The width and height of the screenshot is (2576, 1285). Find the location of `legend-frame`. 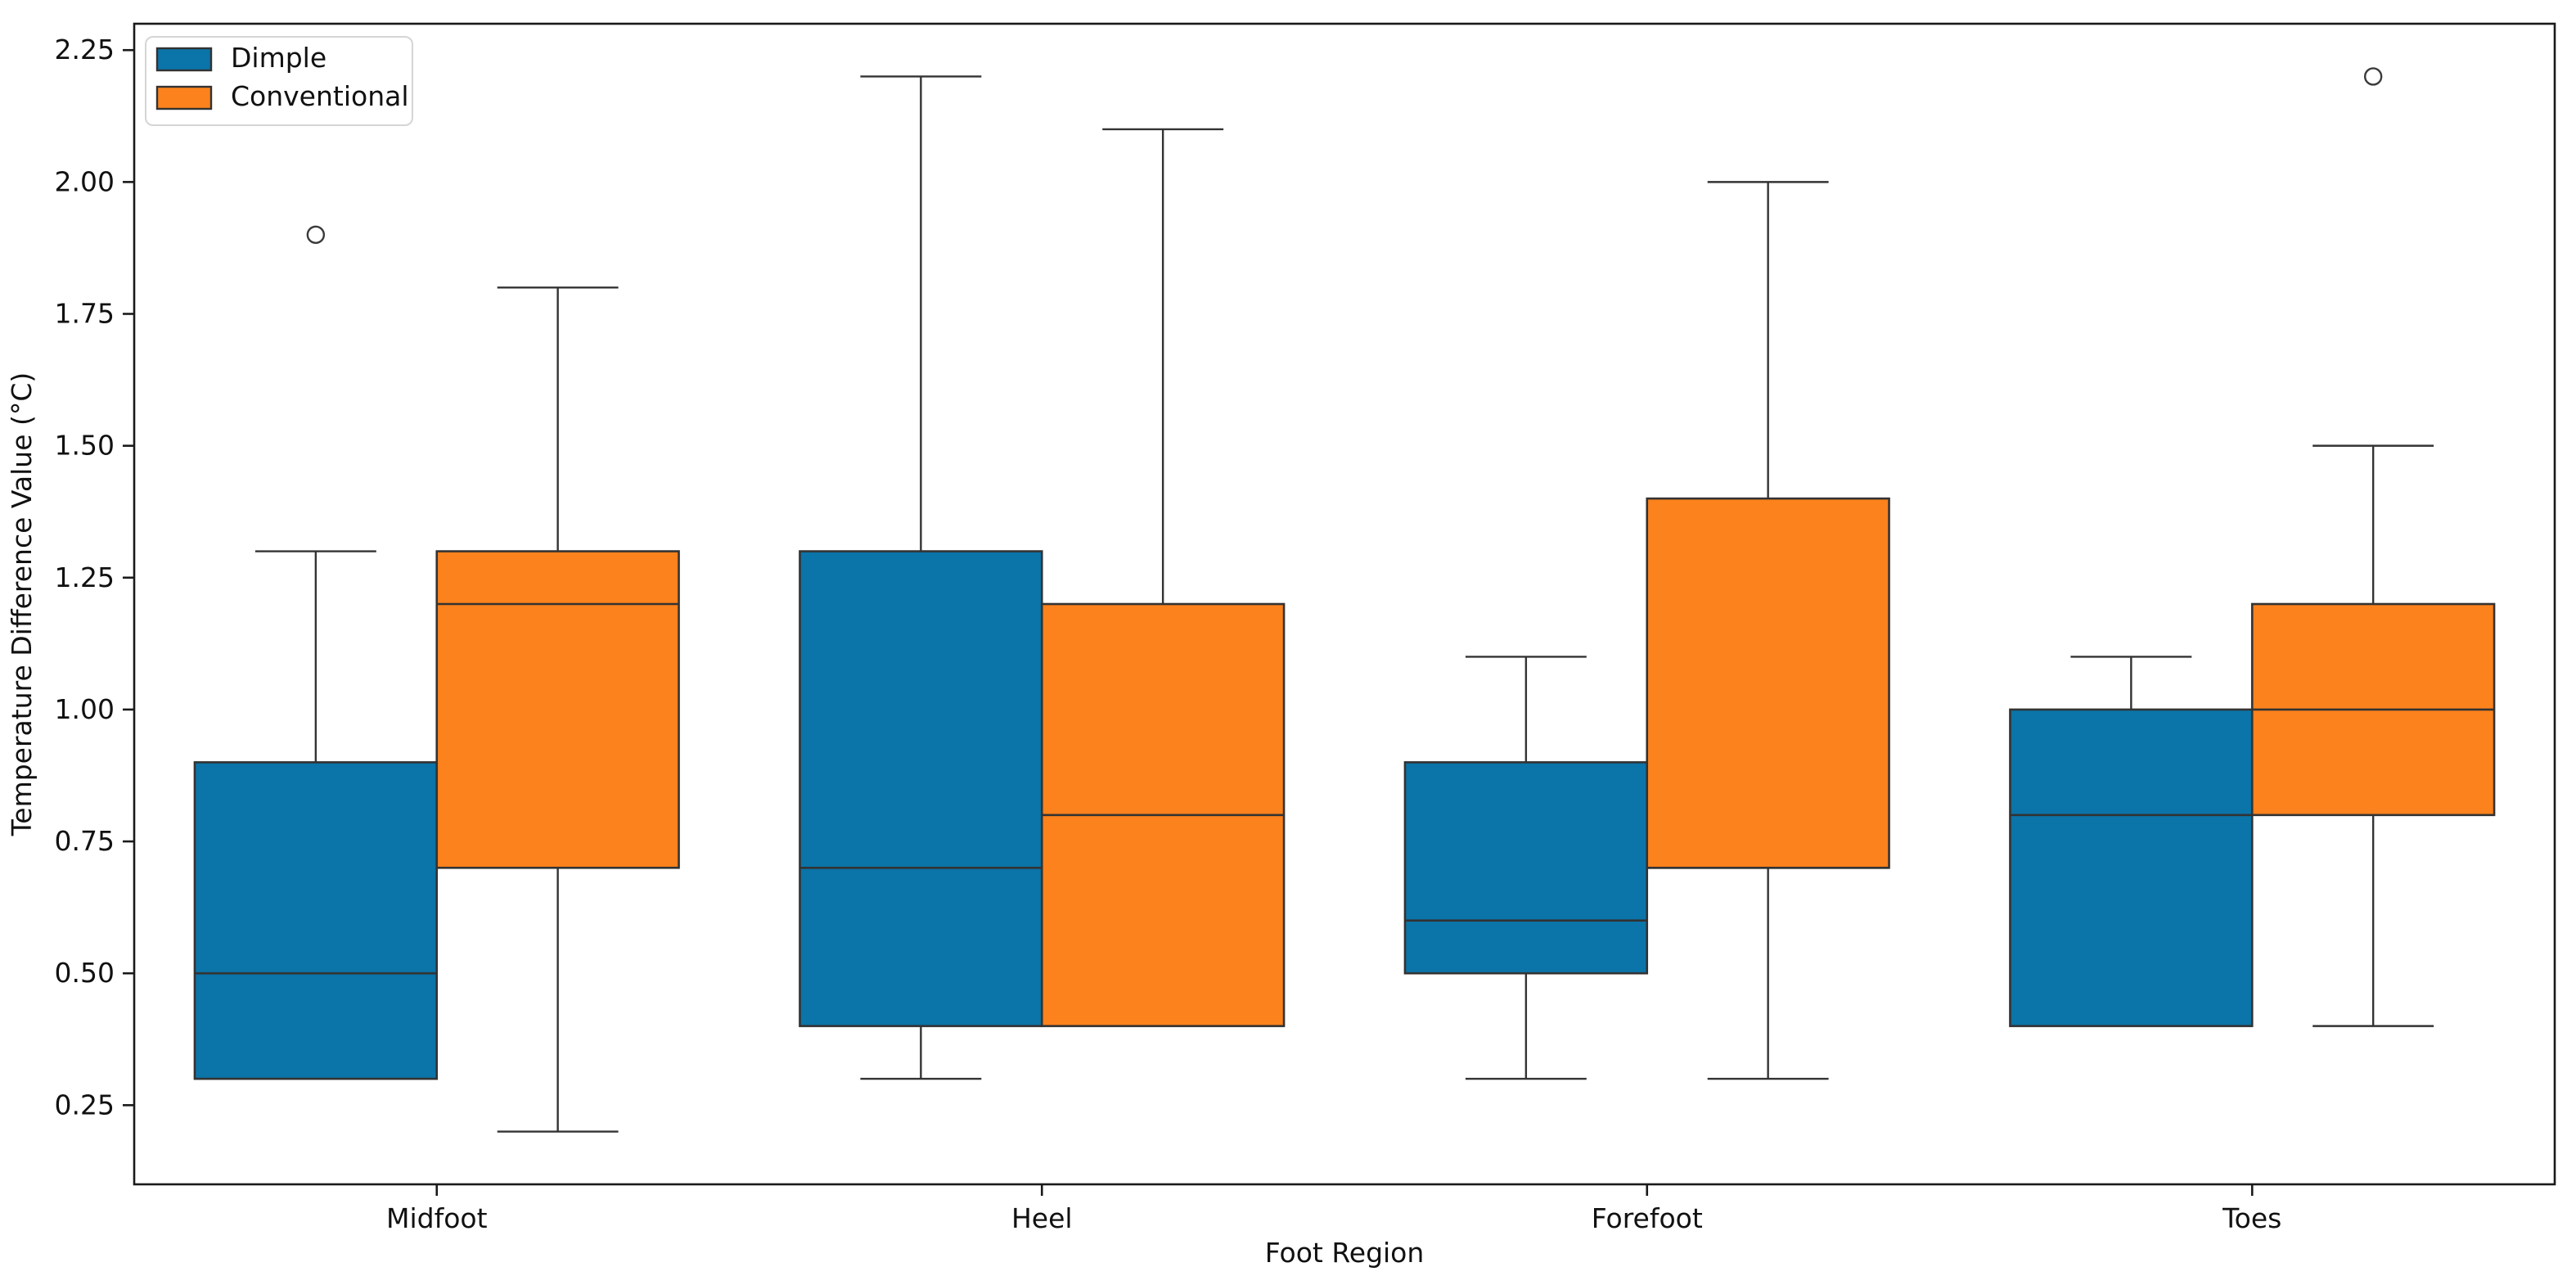

legend-frame is located at coordinates (279, 81).